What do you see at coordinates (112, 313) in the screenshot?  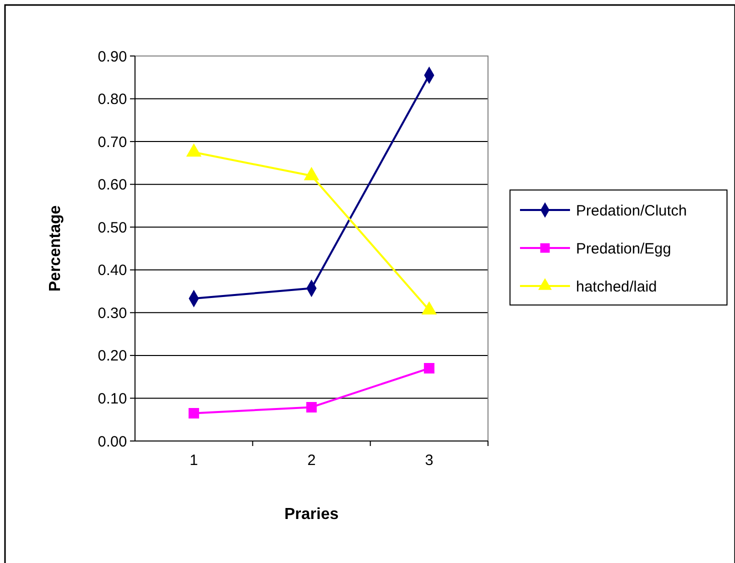 I see `y-tick-label: 0.30` at bounding box center [112, 313].